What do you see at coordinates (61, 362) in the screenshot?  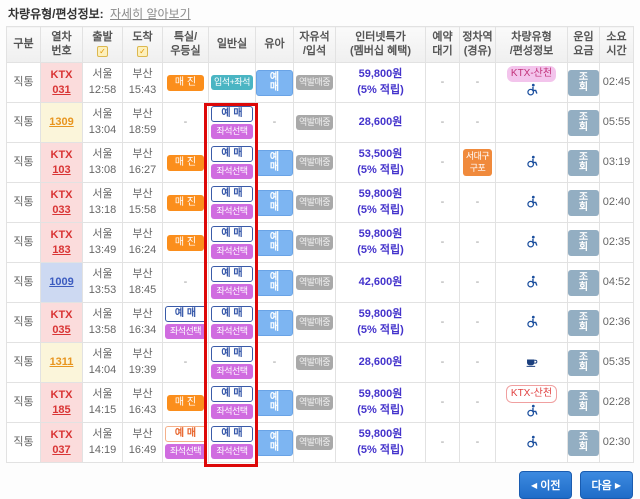 I see `train-number-link: 1311` at bounding box center [61, 362].